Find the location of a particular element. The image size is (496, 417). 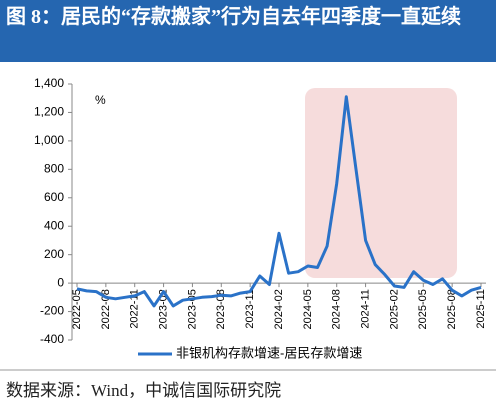

y-tick-label: 1,200 is located at coordinates (49, 112).